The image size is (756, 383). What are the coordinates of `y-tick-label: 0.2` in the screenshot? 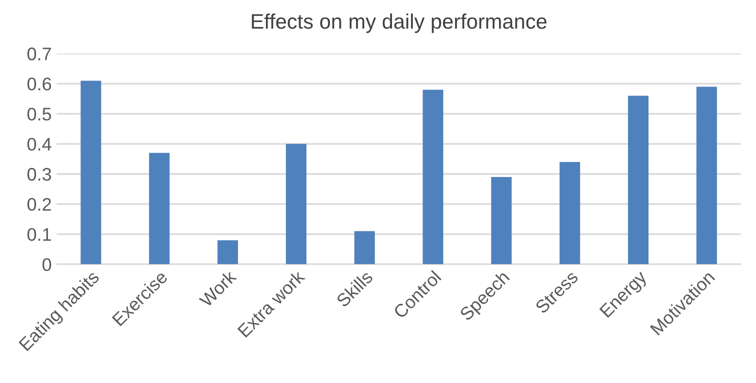 It's located at (39, 204).